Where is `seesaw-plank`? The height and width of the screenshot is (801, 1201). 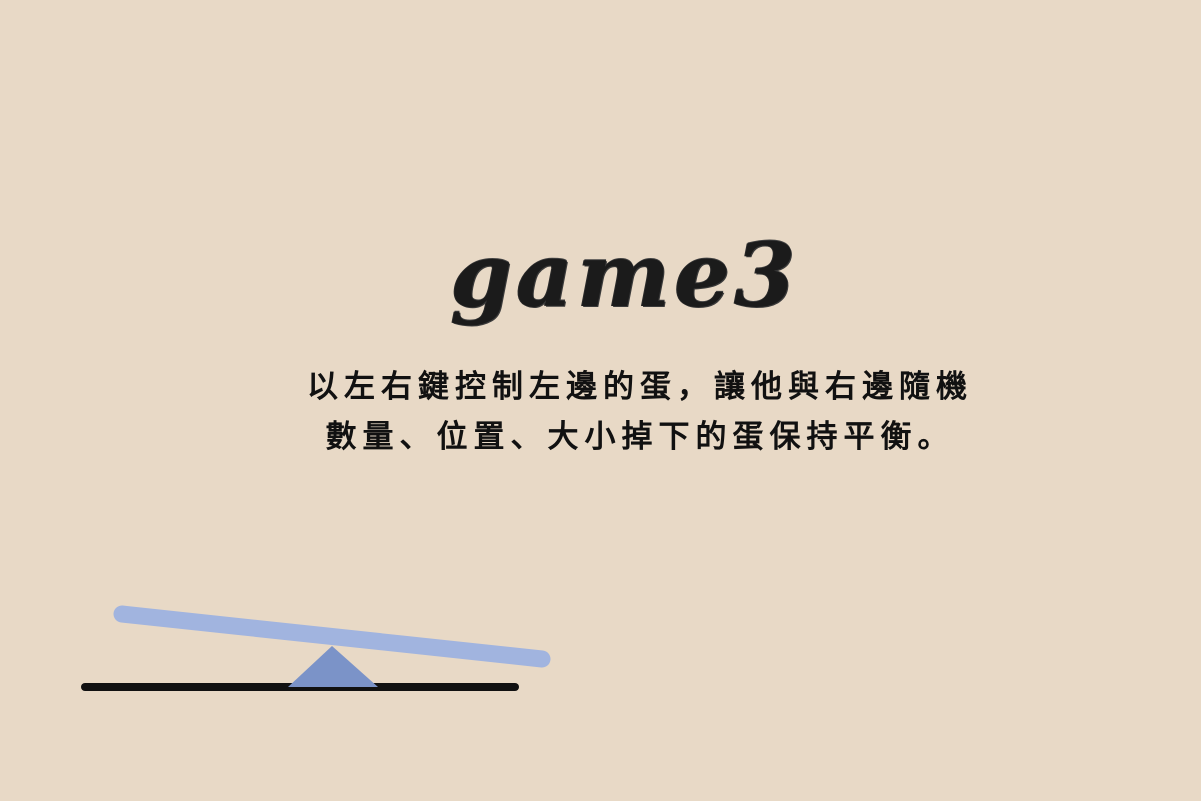
seesaw-plank is located at coordinates (332, 636).